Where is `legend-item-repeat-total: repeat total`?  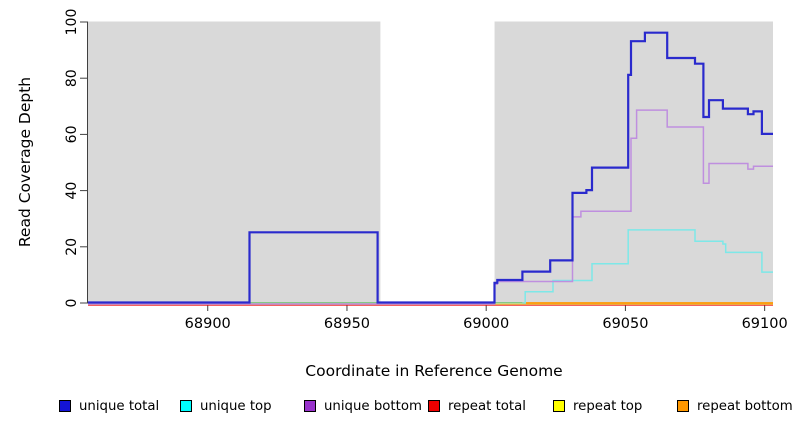 legend-item-repeat-total: repeat total is located at coordinates (477, 406).